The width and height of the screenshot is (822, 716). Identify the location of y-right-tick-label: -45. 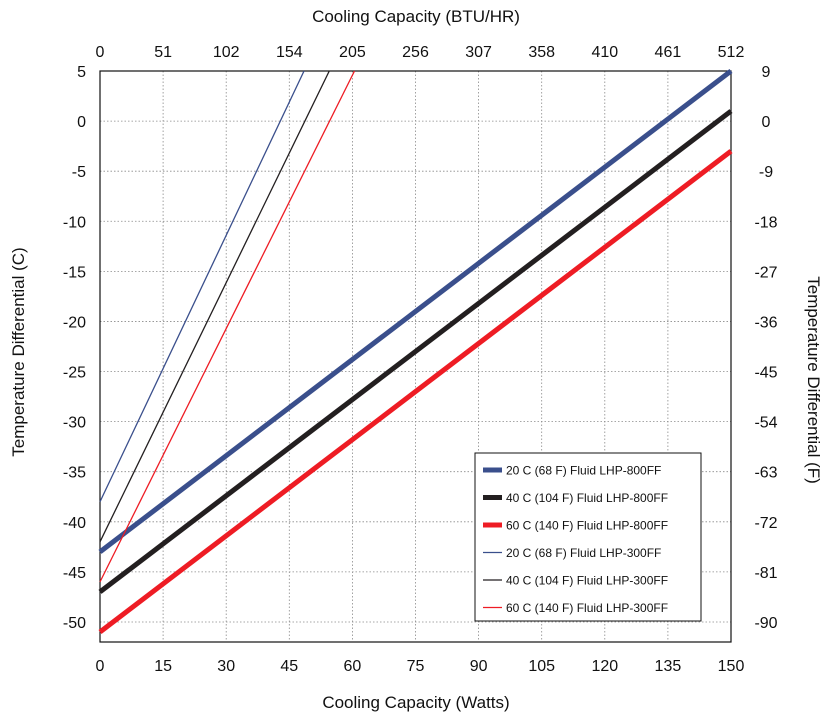
(765, 373).